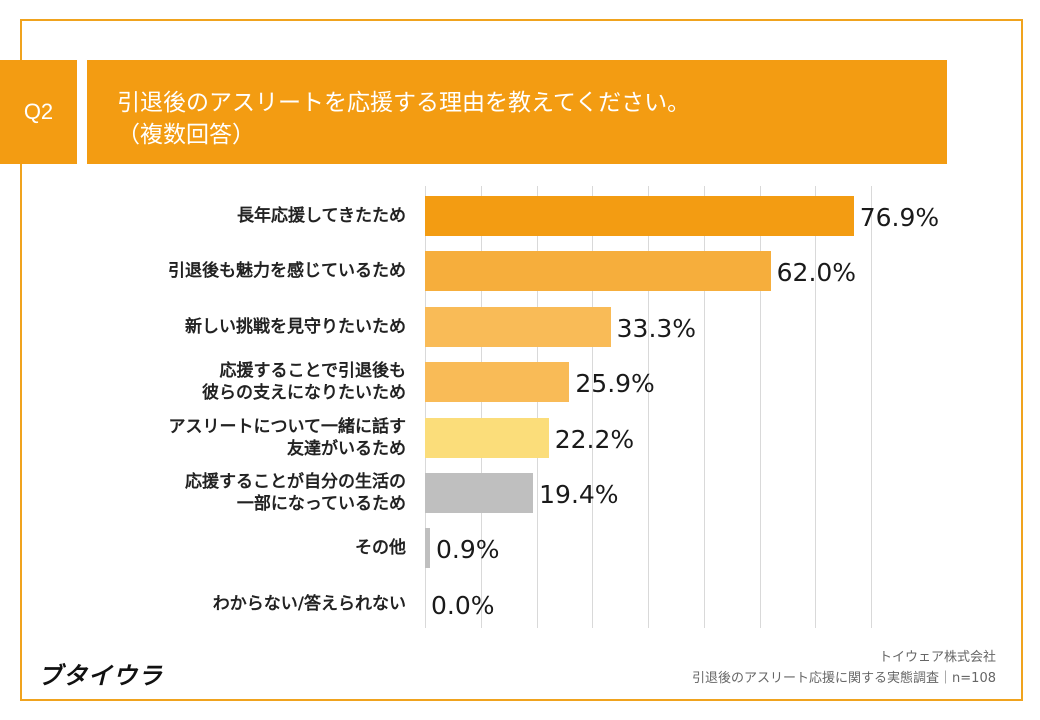 The image size is (1040, 720). I want to click on category-label: その他, so click(380, 548).